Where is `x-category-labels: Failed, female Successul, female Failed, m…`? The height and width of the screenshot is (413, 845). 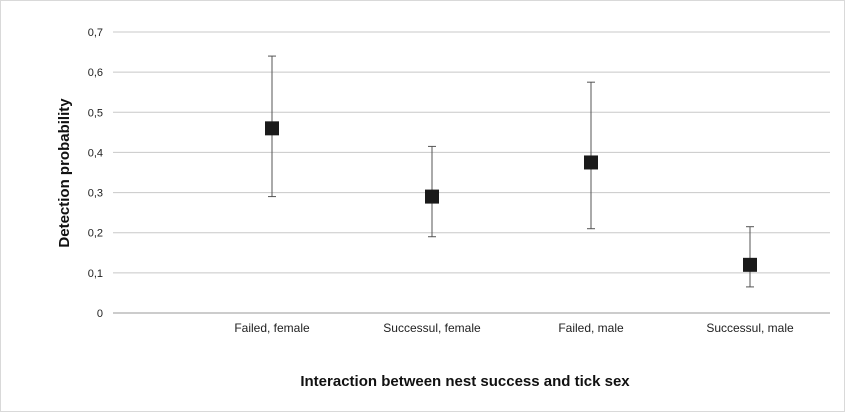
x-category-labels: Failed, female Successul, female Failed, m… is located at coordinates (514, 328).